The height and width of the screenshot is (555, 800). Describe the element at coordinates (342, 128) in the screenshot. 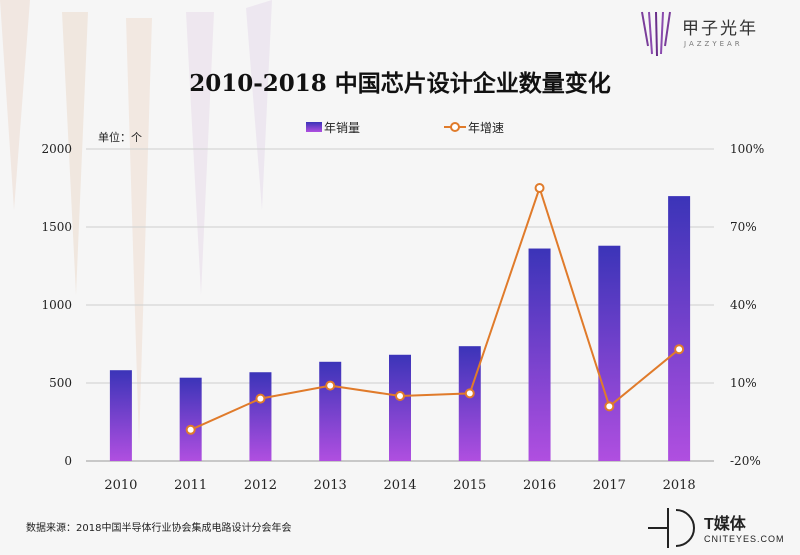

I see `legend-bar-label: 年销量` at that location.